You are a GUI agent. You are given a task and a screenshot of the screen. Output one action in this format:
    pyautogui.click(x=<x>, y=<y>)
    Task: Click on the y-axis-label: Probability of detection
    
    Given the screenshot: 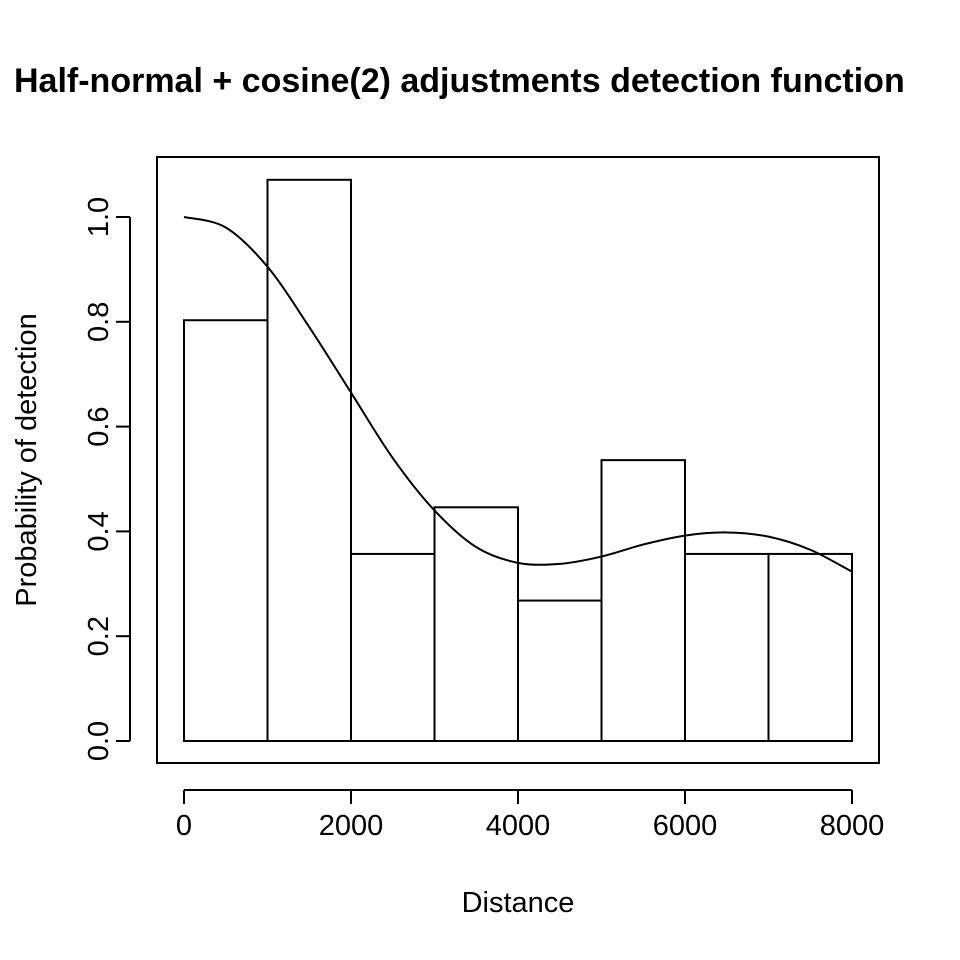 What is the action you would take?
    pyautogui.click(x=27, y=459)
    